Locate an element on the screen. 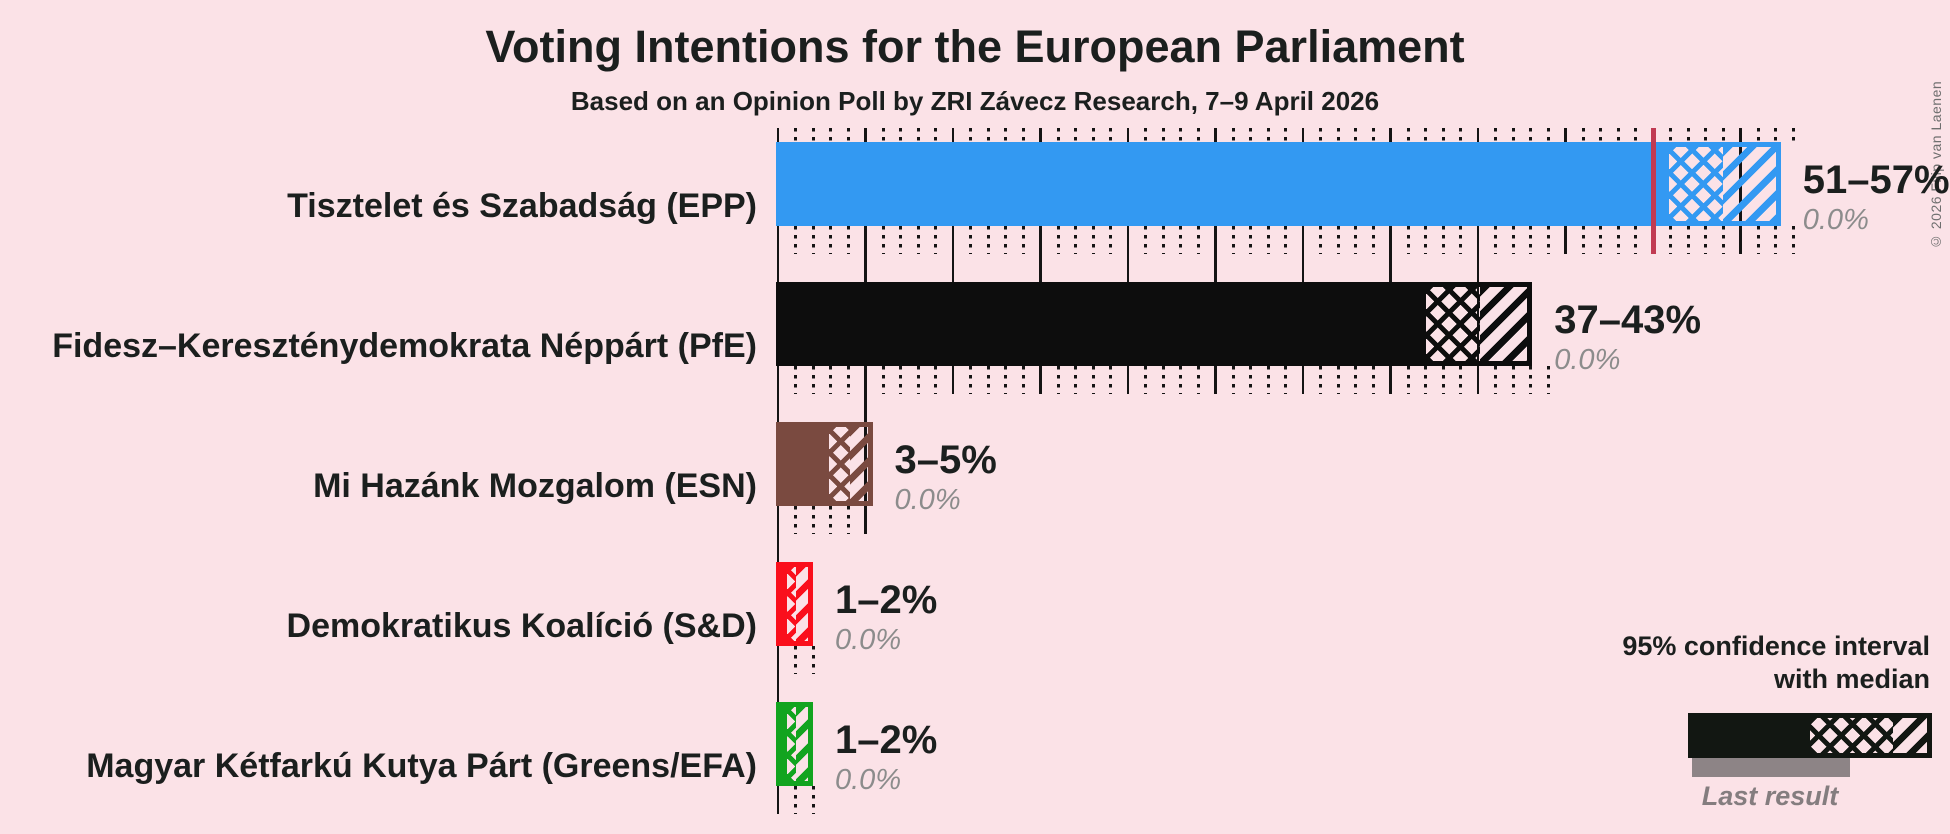 The height and width of the screenshot is (834, 1950). bar-ci-low-to-median-crosshatch is located at coordinates (791, 744).